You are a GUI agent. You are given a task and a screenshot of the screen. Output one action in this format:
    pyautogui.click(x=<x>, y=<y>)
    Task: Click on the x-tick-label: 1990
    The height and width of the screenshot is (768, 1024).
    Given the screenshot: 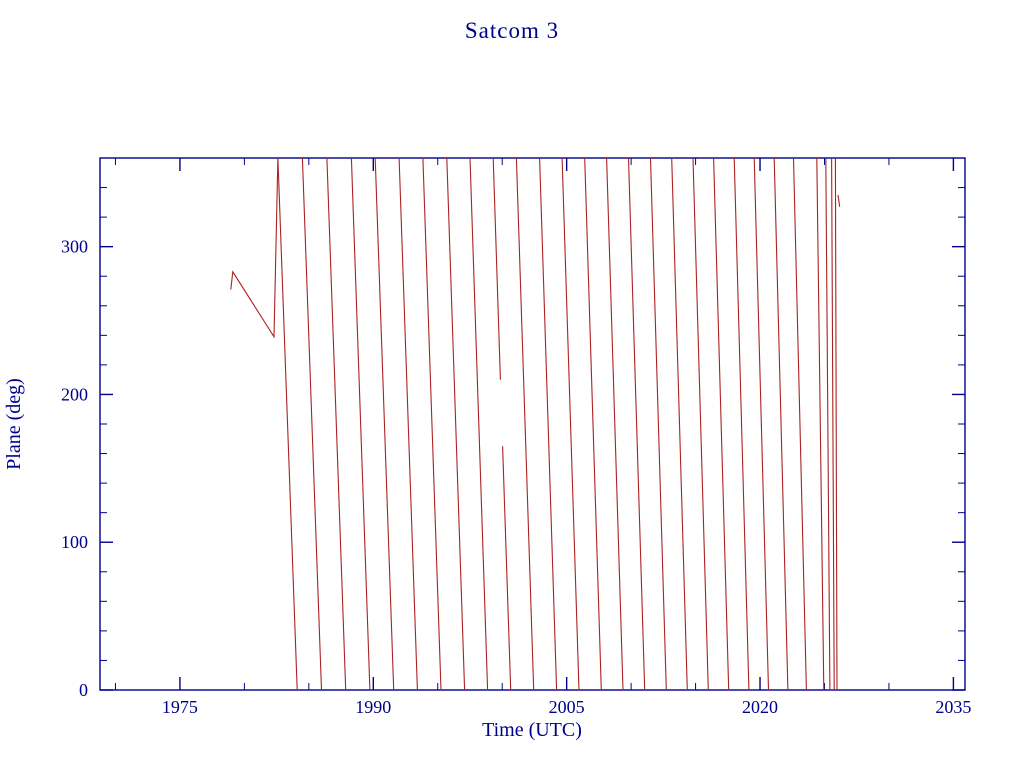 What is the action you would take?
    pyautogui.click(x=373, y=707)
    